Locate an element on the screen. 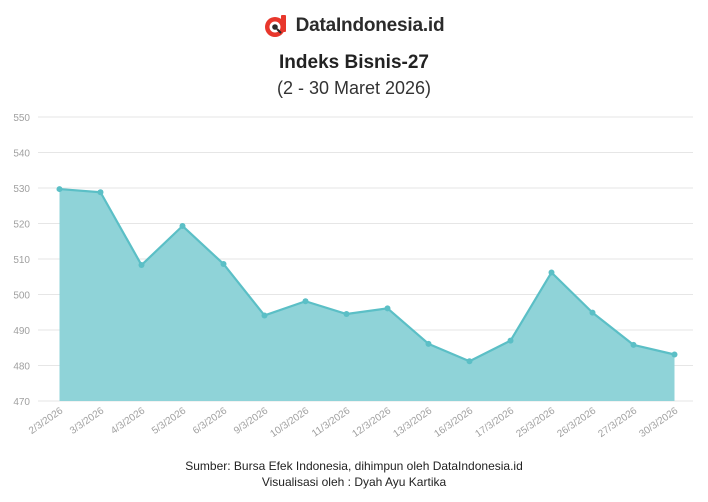 This screenshot has height=502, width=708. y-tick-label: 540 is located at coordinates (21, 154).